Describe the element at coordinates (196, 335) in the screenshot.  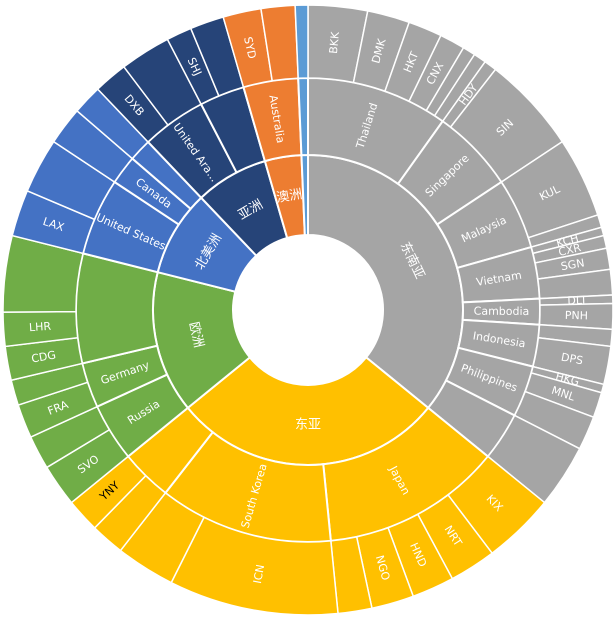
I see `label-l0-item-45: 欧洲` at that location.